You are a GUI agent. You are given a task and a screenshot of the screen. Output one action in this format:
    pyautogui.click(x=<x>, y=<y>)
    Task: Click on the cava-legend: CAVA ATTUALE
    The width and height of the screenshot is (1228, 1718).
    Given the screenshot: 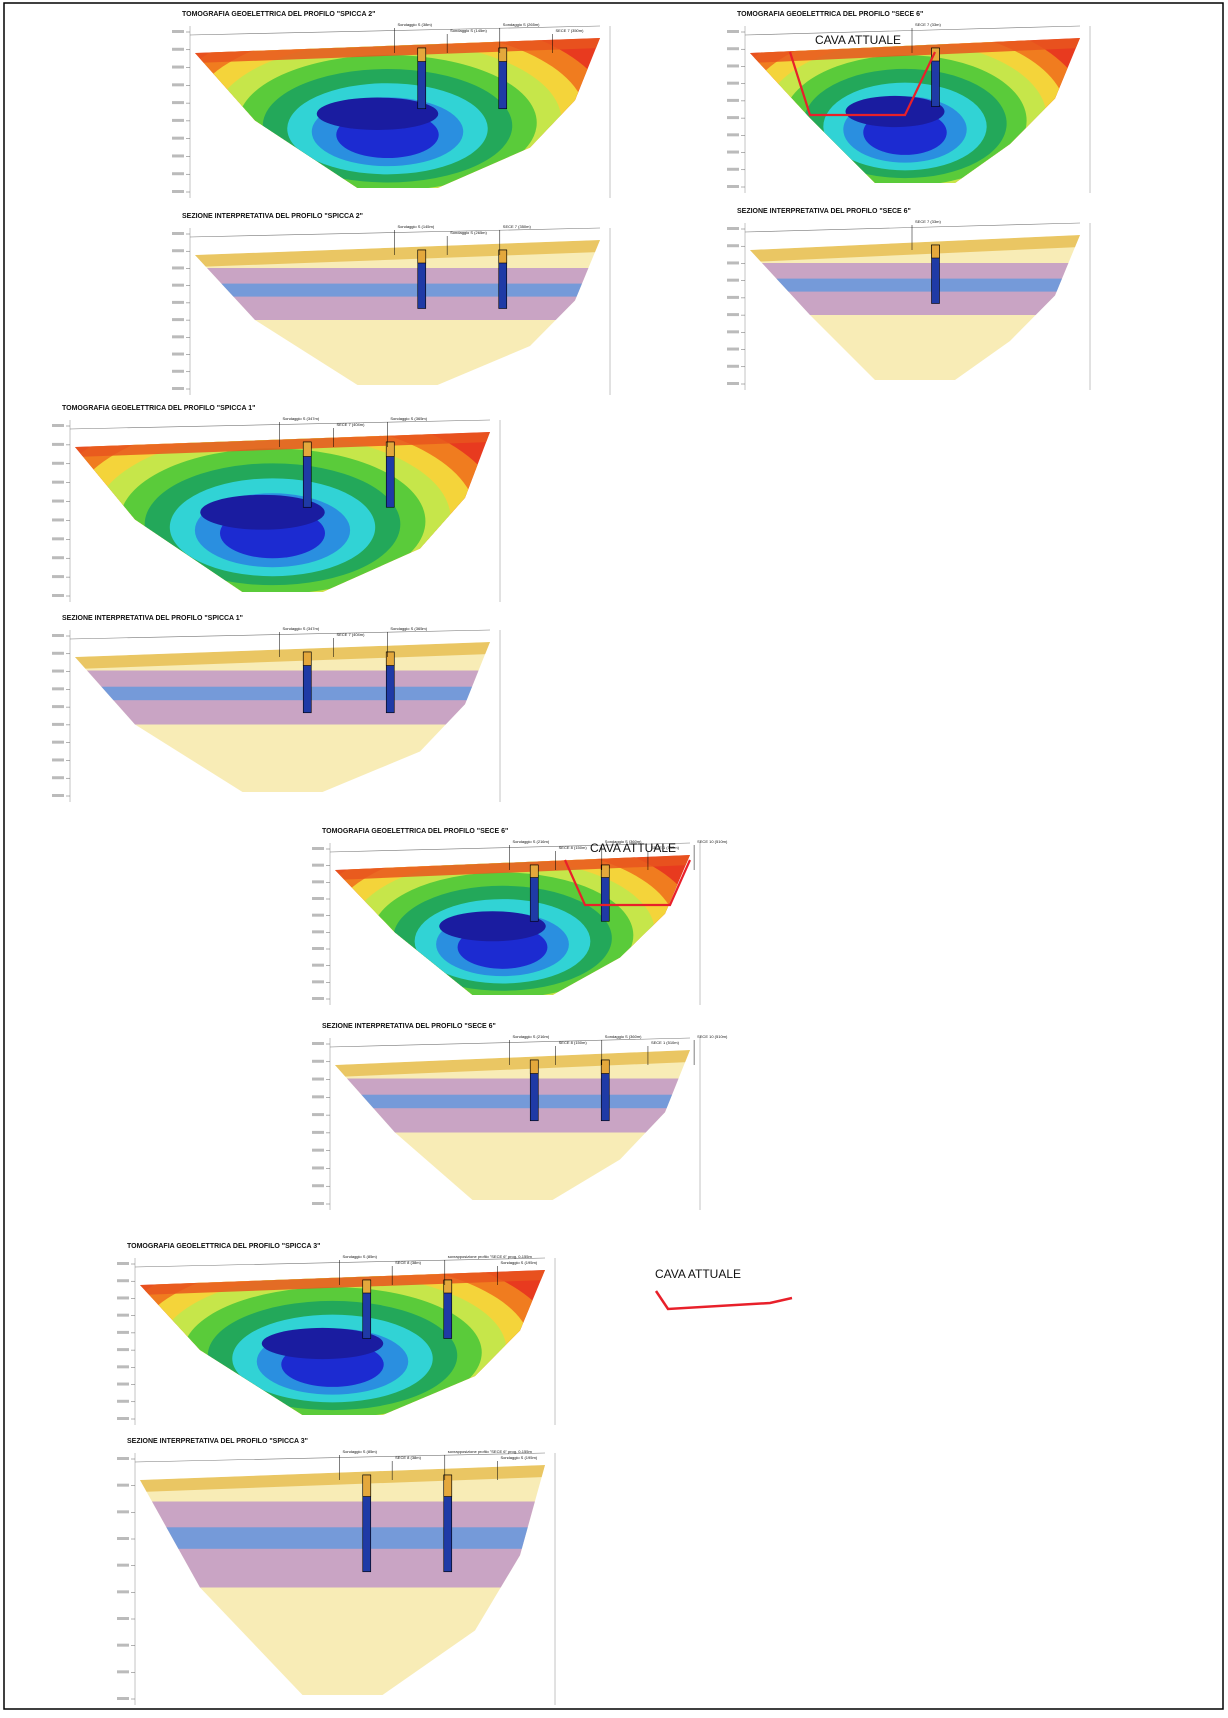 What is the action you would take?
    pyautogui.click(x=723, y=1289)
    